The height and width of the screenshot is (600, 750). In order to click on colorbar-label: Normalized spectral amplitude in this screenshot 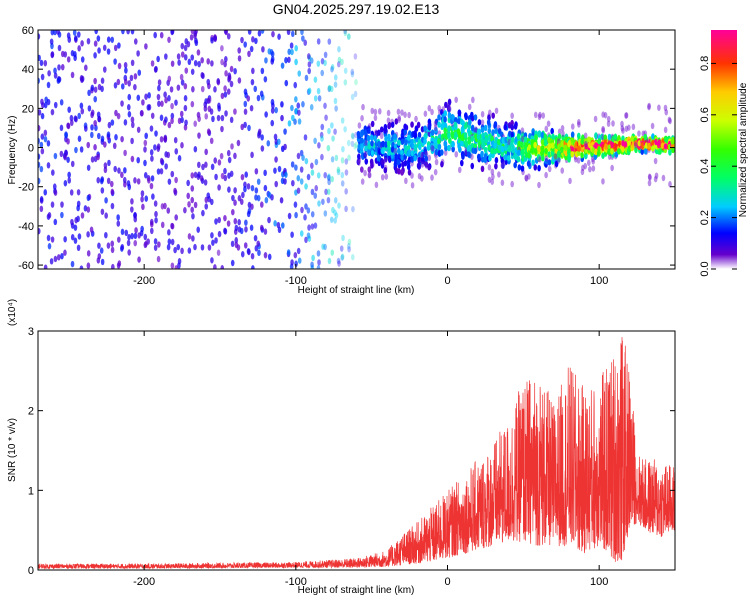, I will do `click(743, 149)`.